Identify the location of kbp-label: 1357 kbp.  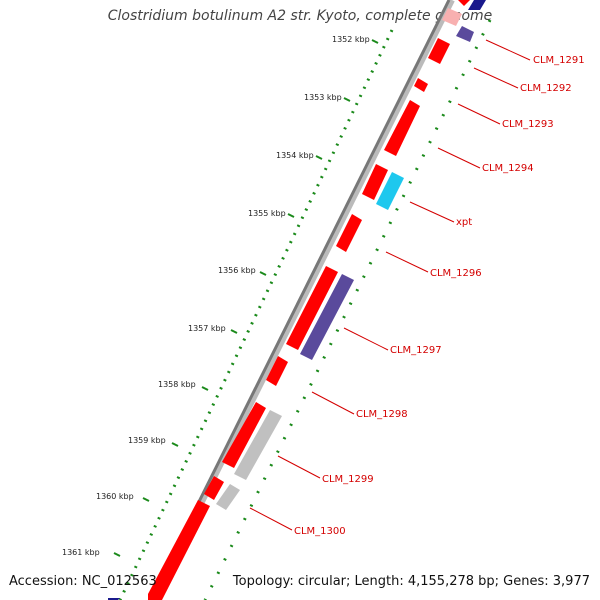
(207, 328).